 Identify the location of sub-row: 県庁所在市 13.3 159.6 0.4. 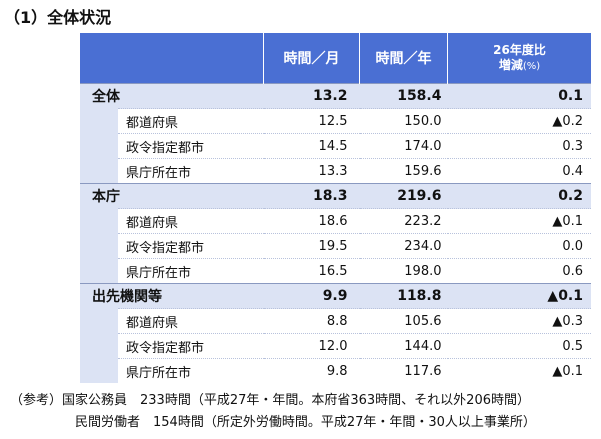
(335, 171).